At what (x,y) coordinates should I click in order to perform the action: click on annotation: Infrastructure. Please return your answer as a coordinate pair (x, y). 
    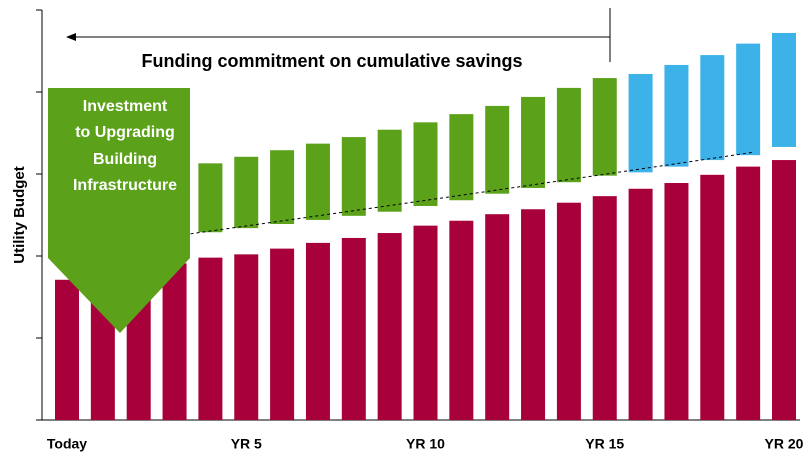
    Looking at the image, I should click on (125, 185).